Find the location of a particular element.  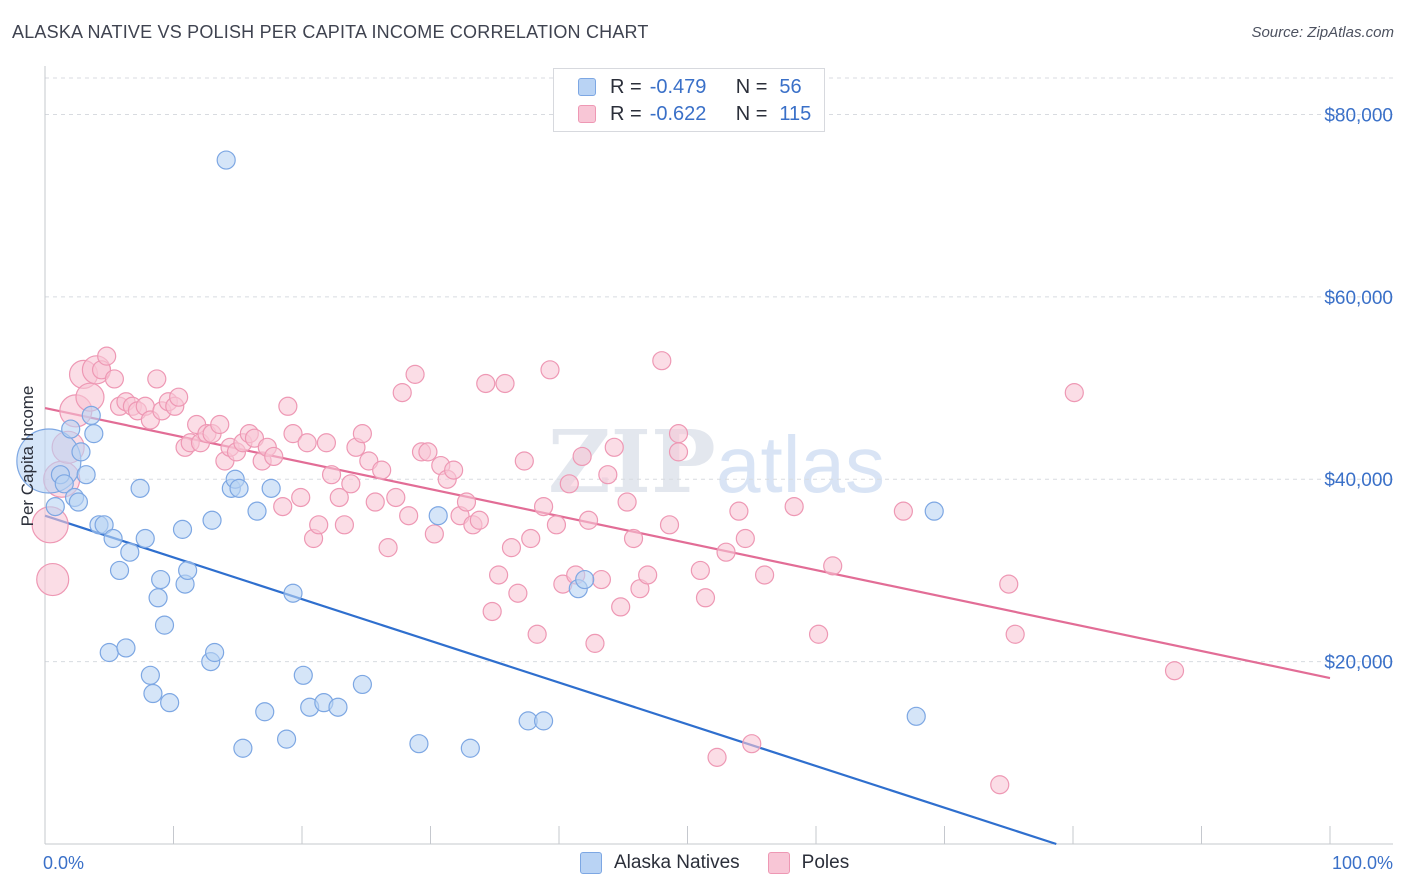

y-tick-label: $60,000 is located at coordinates (1358, 298).